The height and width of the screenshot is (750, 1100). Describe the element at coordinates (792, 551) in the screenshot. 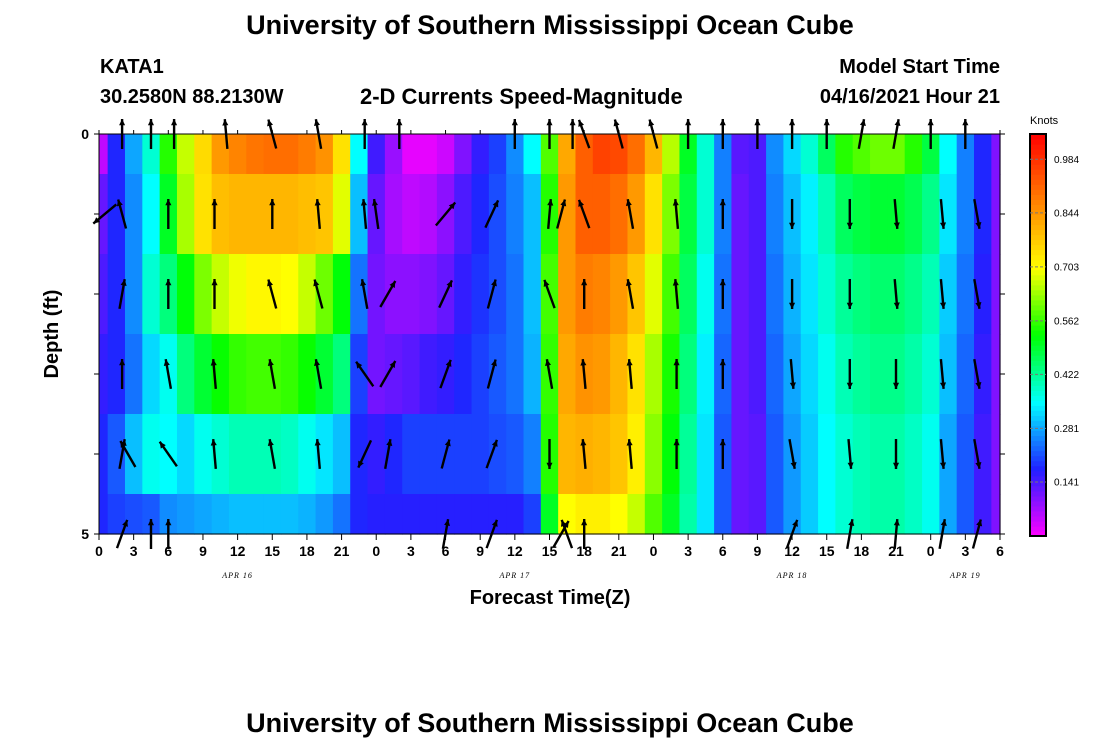

I see `x-tick-label: 12` at that location.